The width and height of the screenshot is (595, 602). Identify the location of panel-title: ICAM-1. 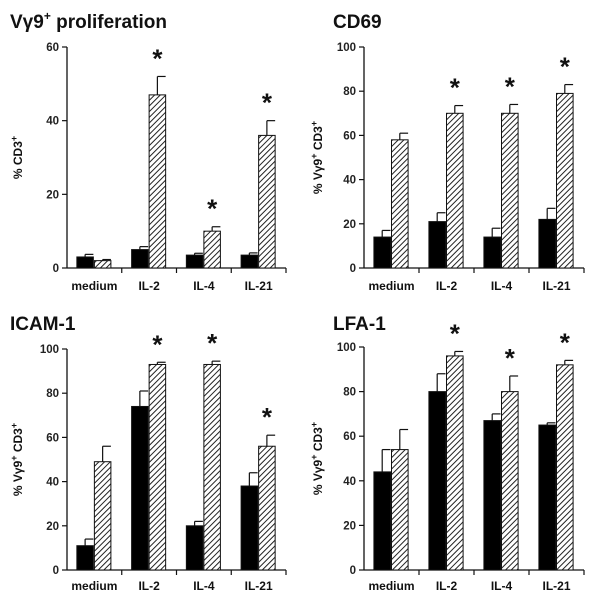
(43, 324).